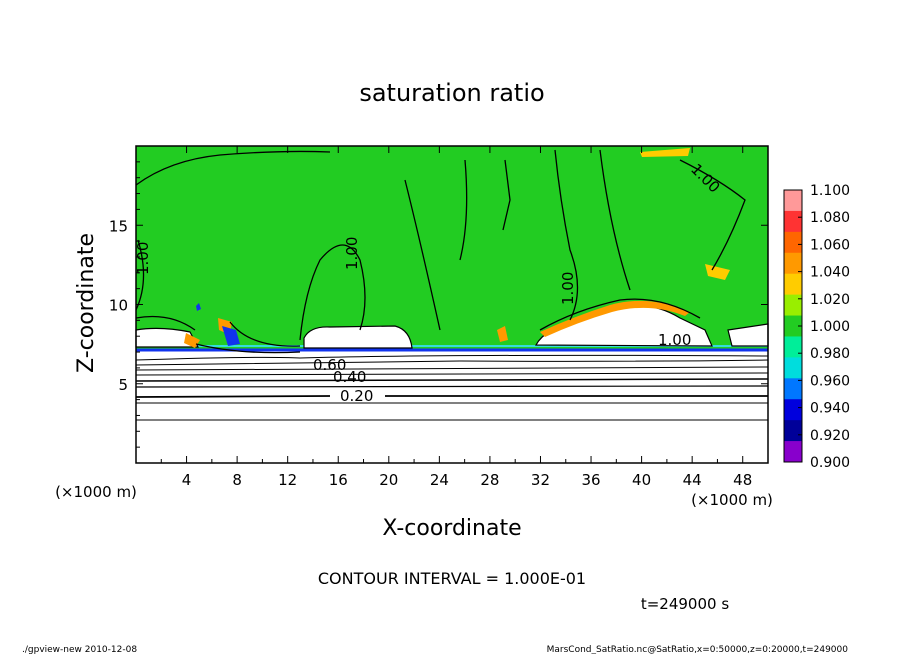 Image resolution: width=904 pixels, height=654 pixels. I want to click on x-tick-label: 12, so click(287, 480).